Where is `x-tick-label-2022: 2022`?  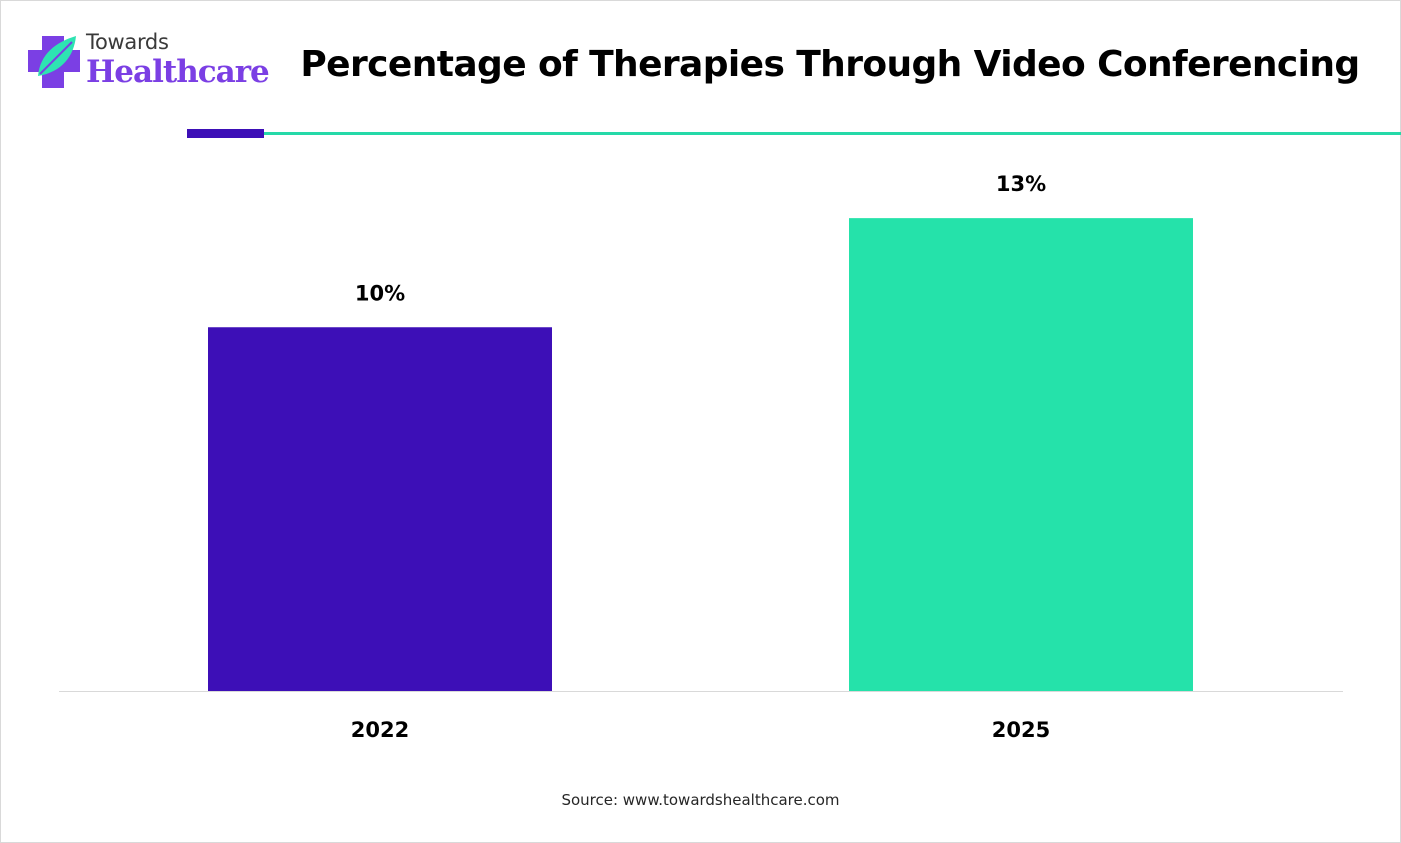 x-tick-label-2022: 2022 is located at coordinates (380, 730).